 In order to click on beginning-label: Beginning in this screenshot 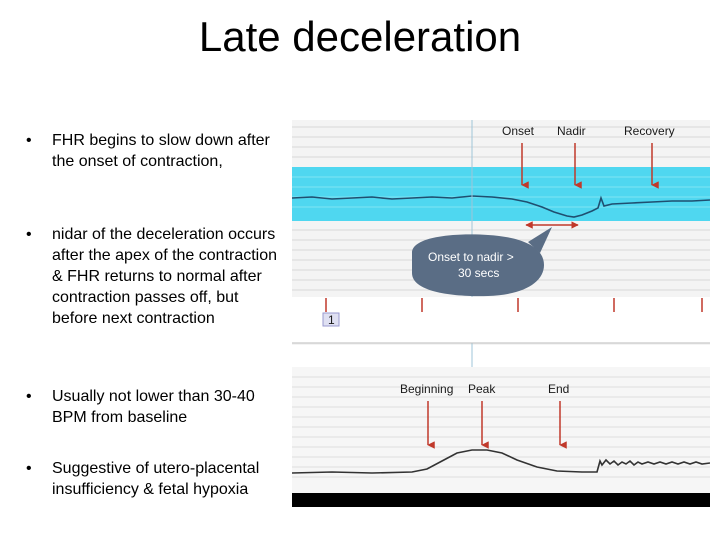, I will do `click(426, 389)`.